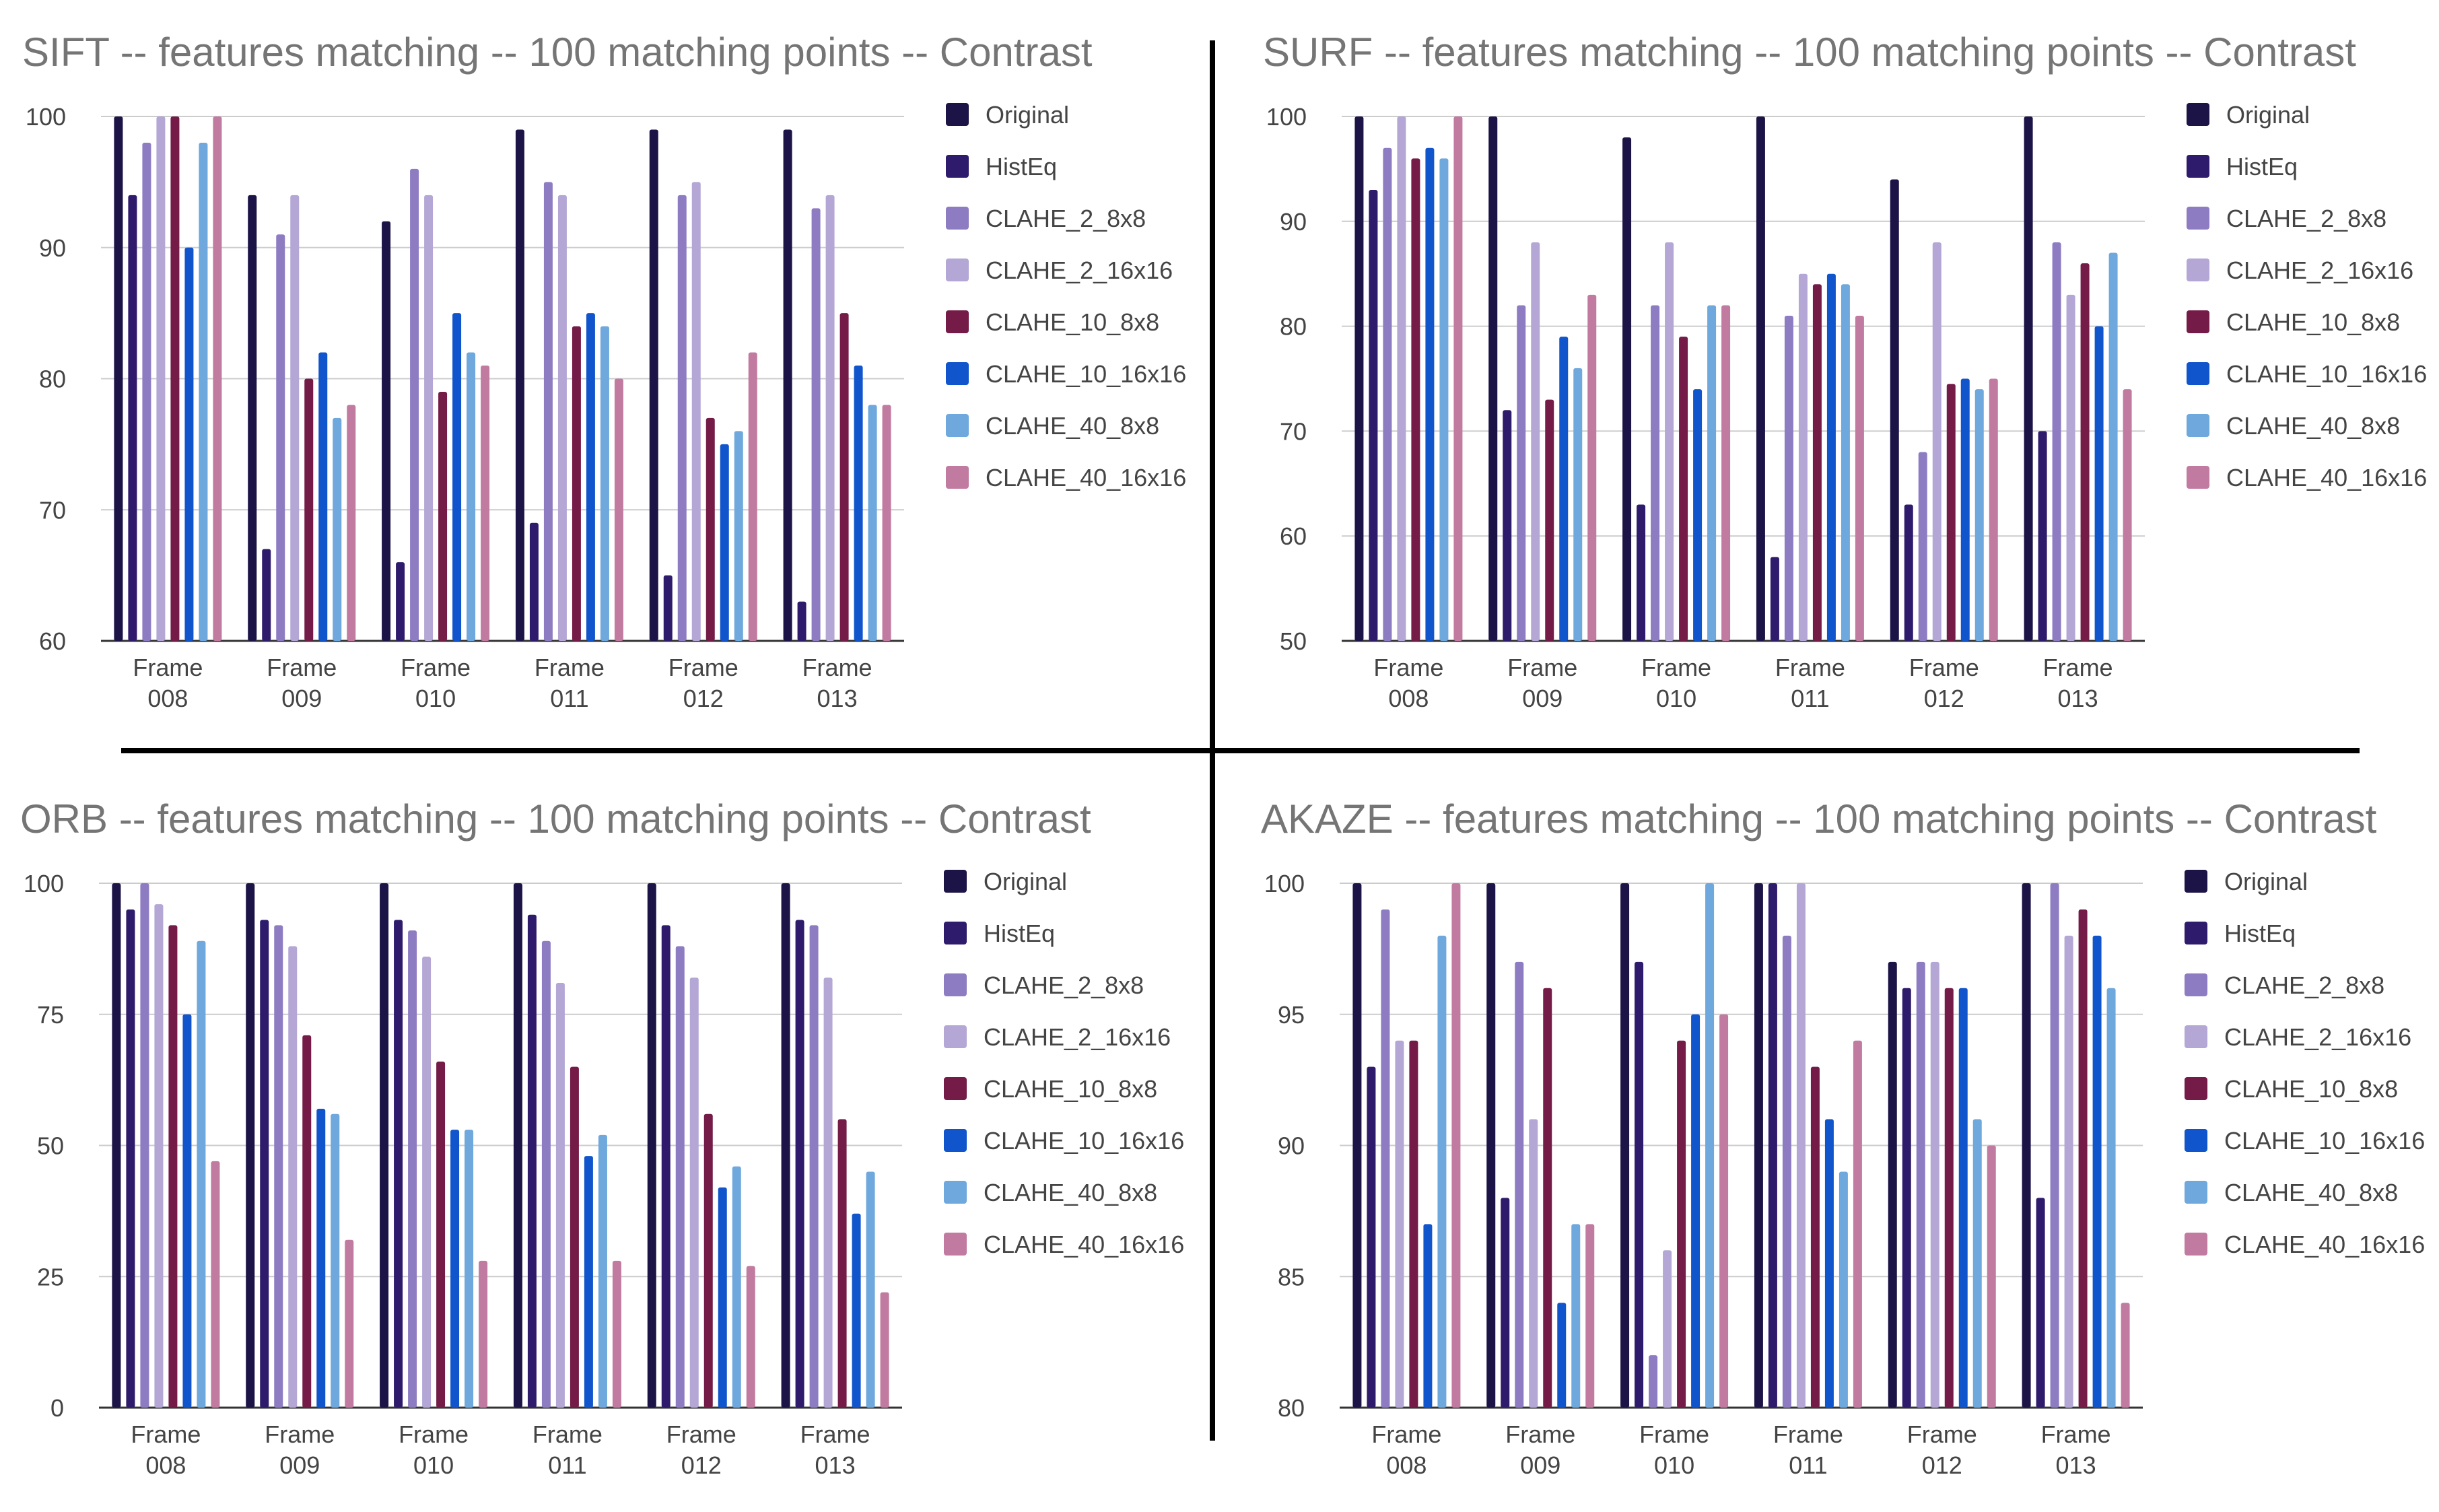  Describe the element at coordinates (1540, 1465) in the screenshot. I see `x-tick-label: 009` at that location.